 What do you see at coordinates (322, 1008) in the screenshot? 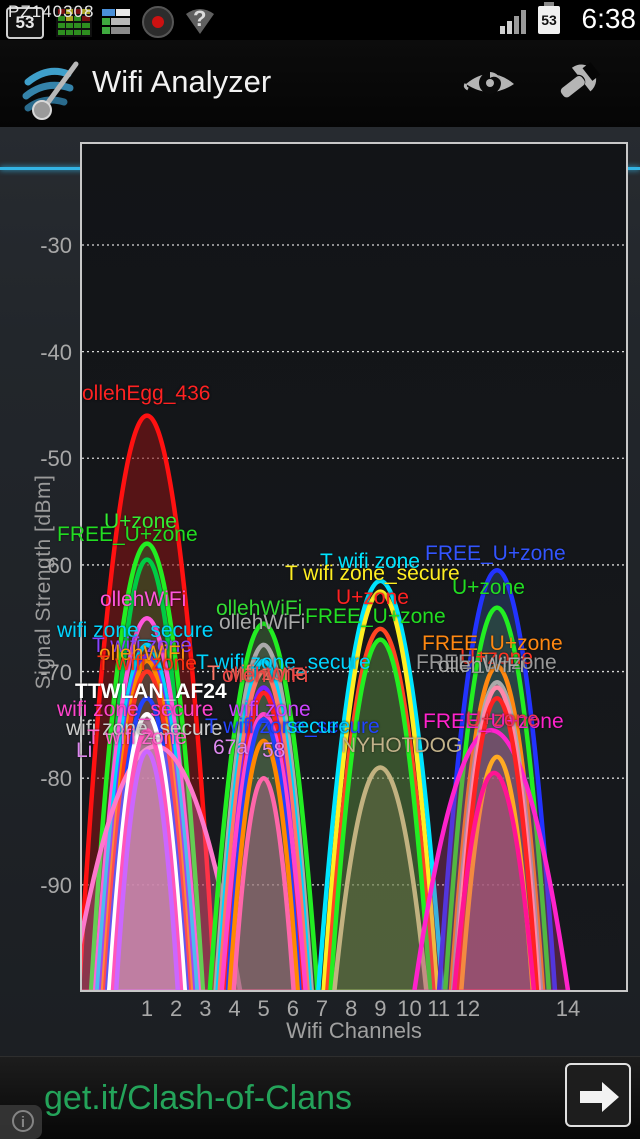
I see `x-tick: 7` at bounding box center [322, 1008].